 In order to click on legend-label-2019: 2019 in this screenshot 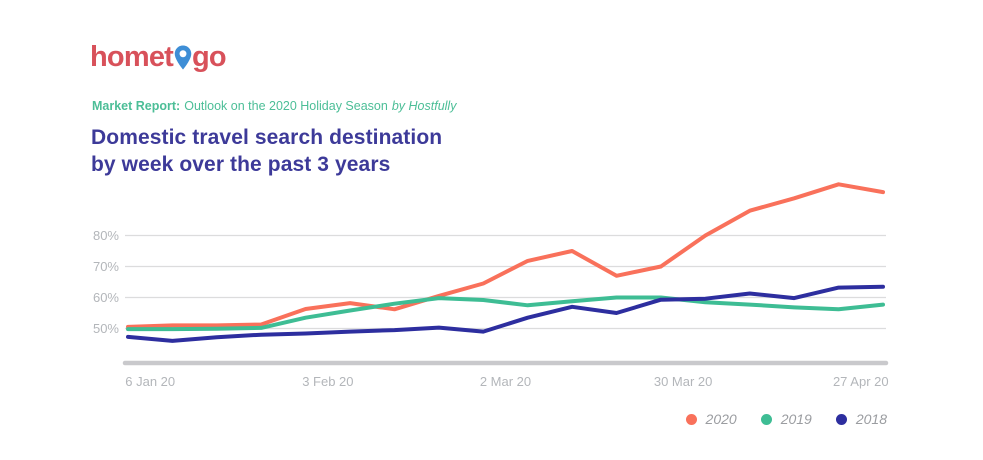, I will do `click(796, 419)`.